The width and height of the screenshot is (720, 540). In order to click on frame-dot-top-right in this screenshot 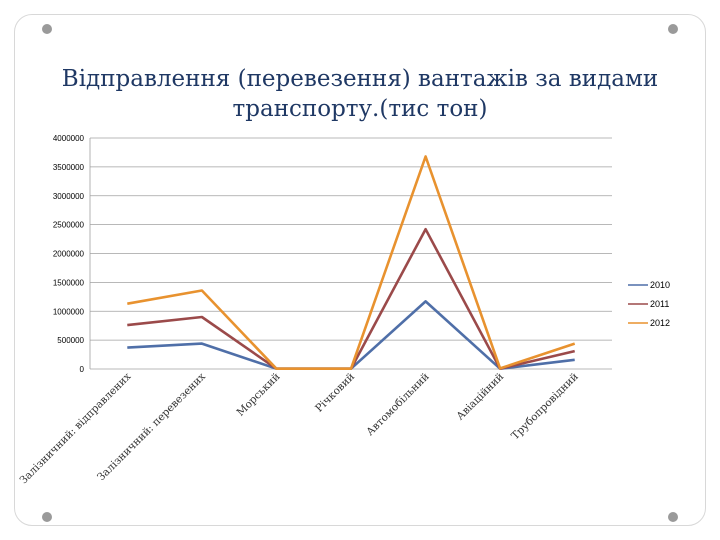, I will do `click(673, 29)`.